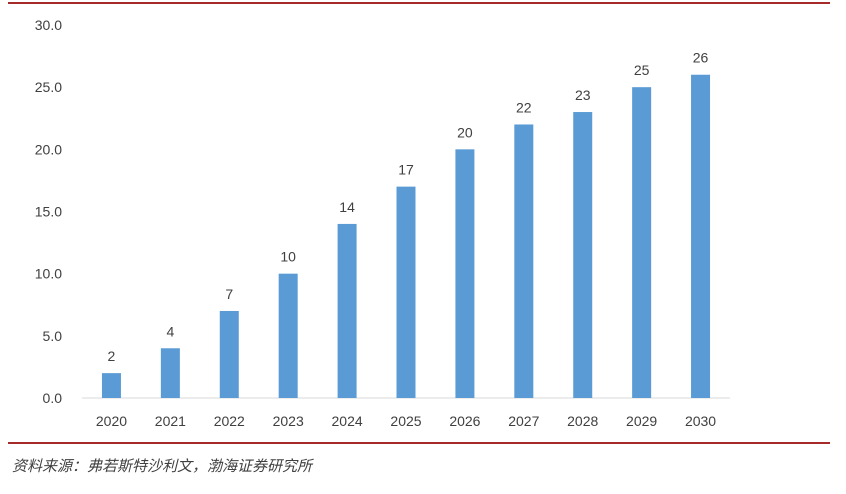  What do you see at coordinates (170, 331) in the screenshot?
I see `bar-value-label: 4` at bounding box center [170, 331].